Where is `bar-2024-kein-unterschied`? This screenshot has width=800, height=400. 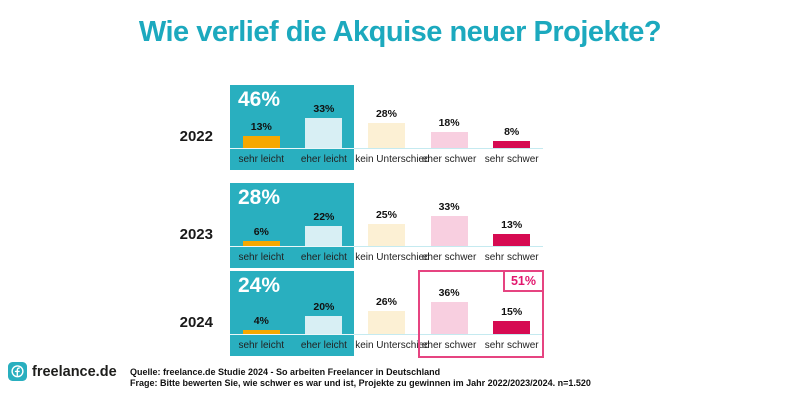 bar-2024-kein-unterschied is located at coordinates (386, 322).